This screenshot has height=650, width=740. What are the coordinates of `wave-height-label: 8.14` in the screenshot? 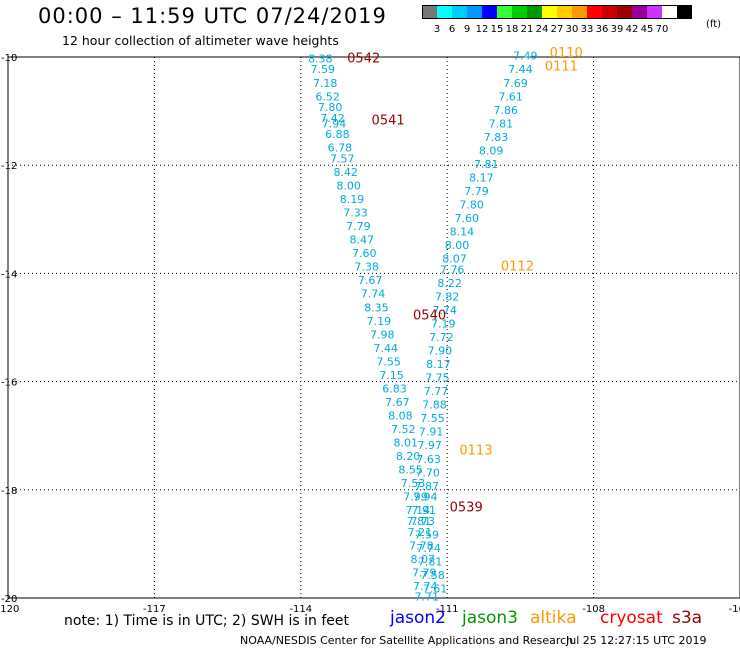 It's located at (462, 232).